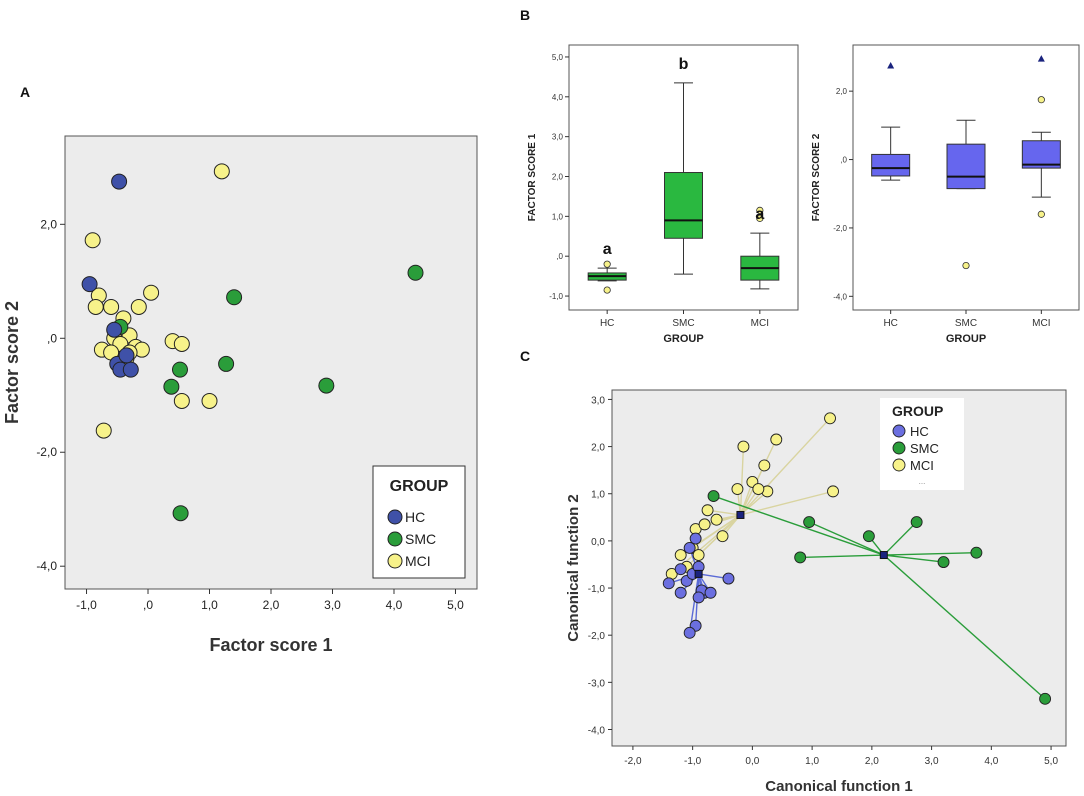 The width and height of the screenshot is (1084, 796). I want to click on y-tick-label: 3,0, so click(598, 400).